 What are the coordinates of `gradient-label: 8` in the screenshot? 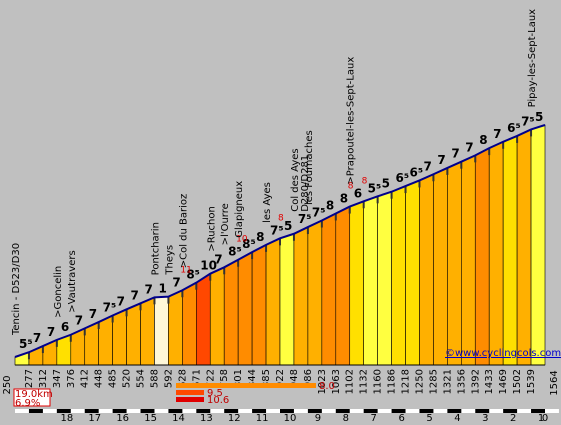 It's located at (483, 140).